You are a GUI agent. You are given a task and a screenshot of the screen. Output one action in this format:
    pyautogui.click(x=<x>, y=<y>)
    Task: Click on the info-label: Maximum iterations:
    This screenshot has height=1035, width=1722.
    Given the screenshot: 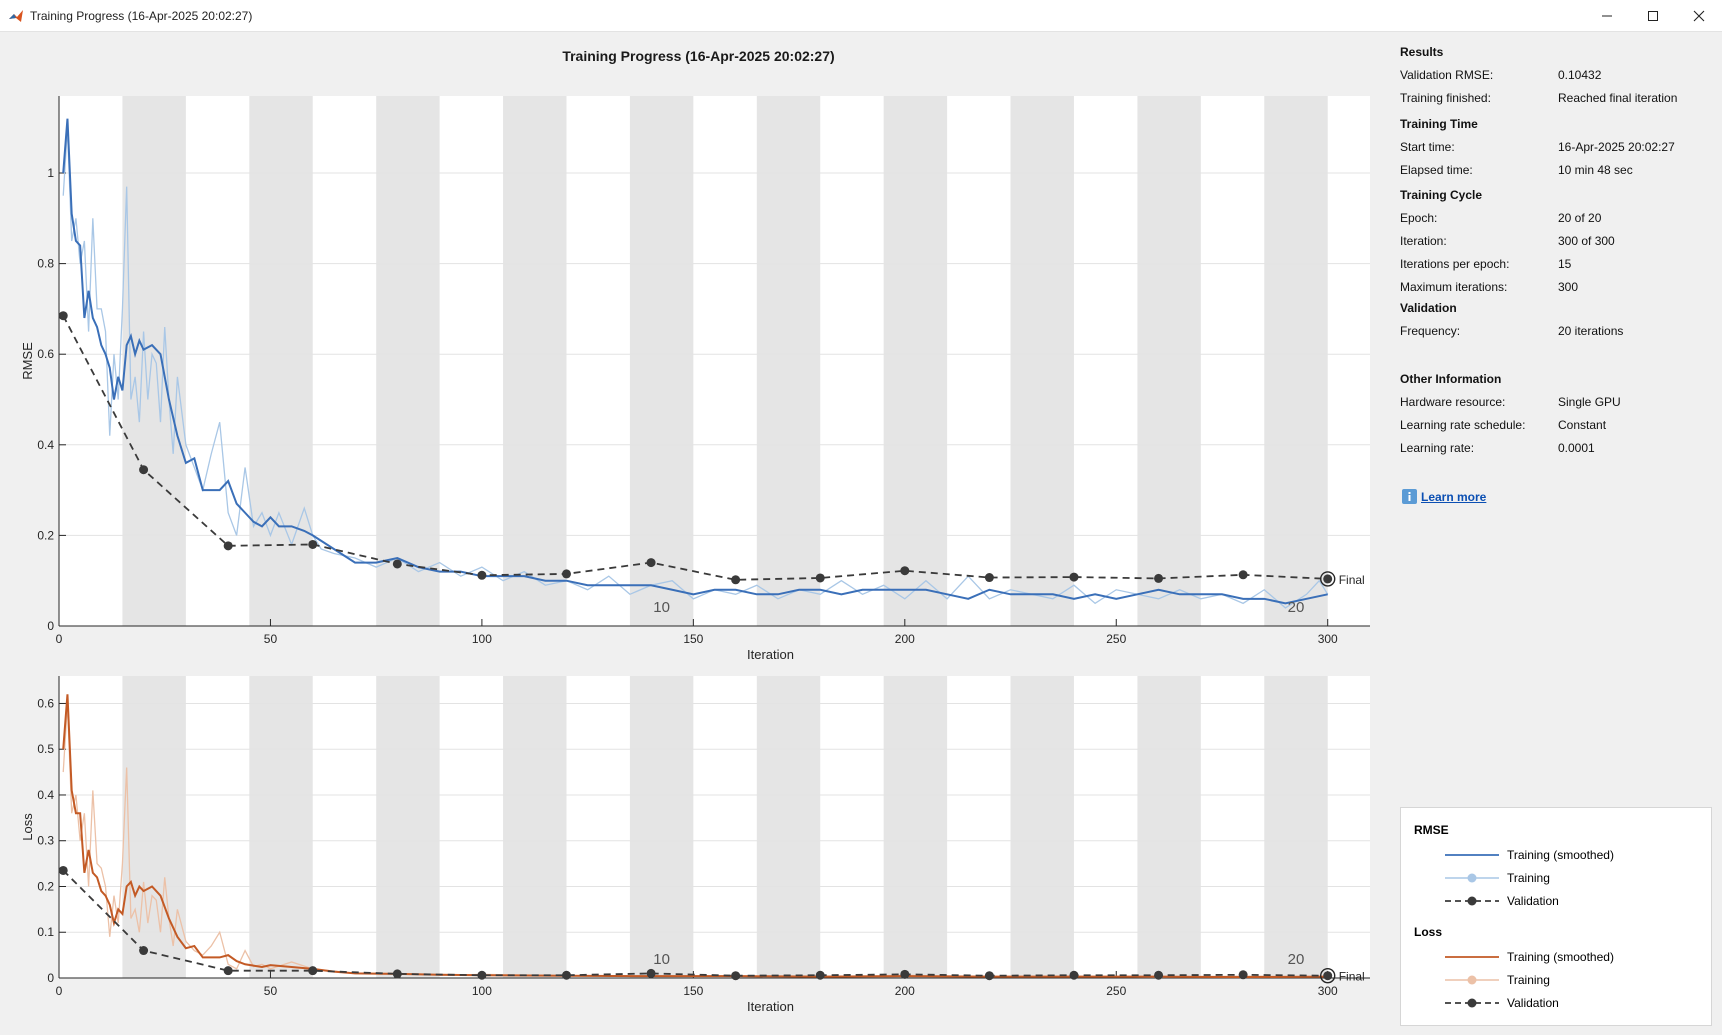 What is the action you would take?
    pyautogui.click(x=1454, y=287)
    